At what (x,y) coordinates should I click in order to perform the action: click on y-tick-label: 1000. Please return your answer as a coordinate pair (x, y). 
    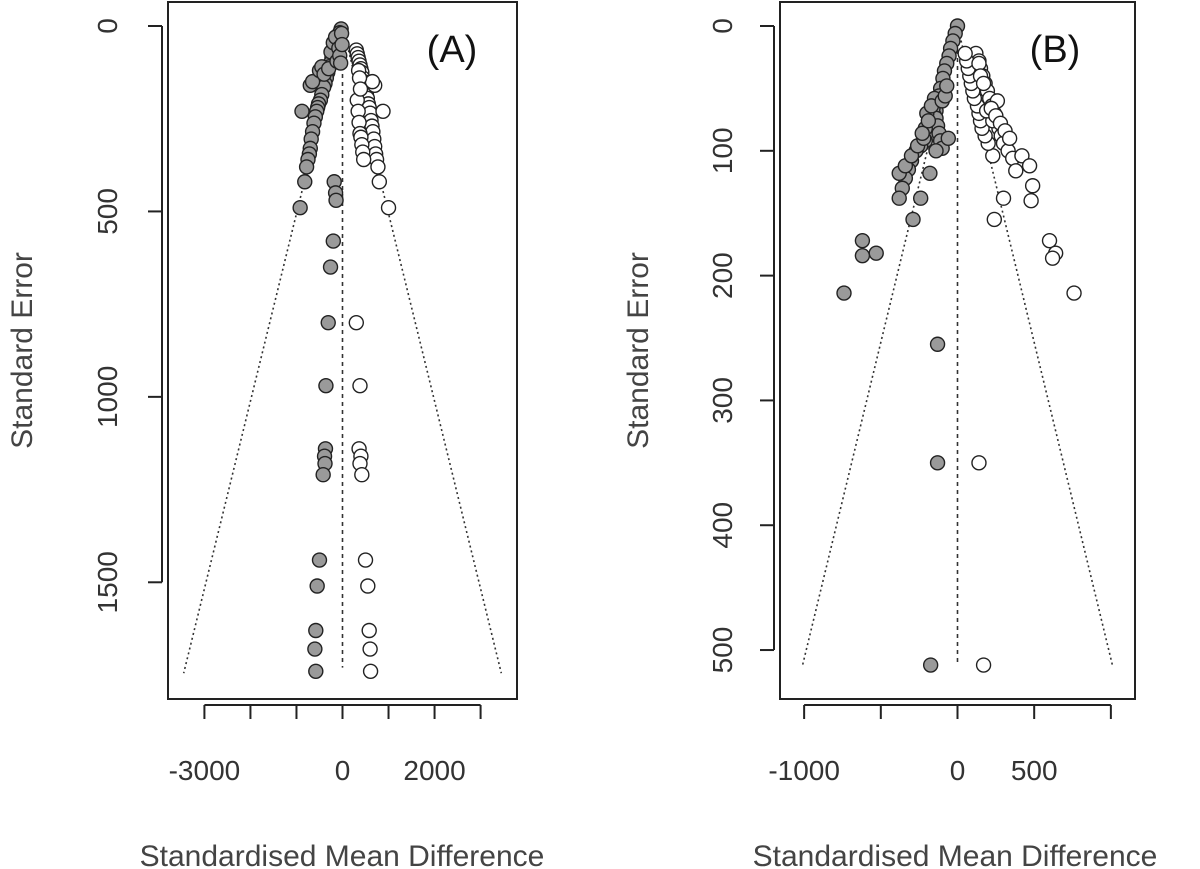
    Looking at the image, I should click on (107, 397).